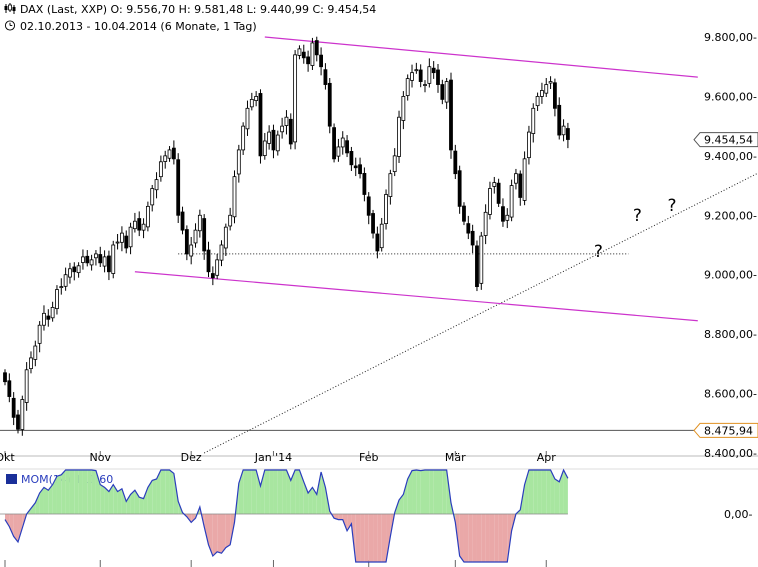 This screenshot has width=758, height=567. I want to click on x-tick-label: Apr, so click(547, 457).